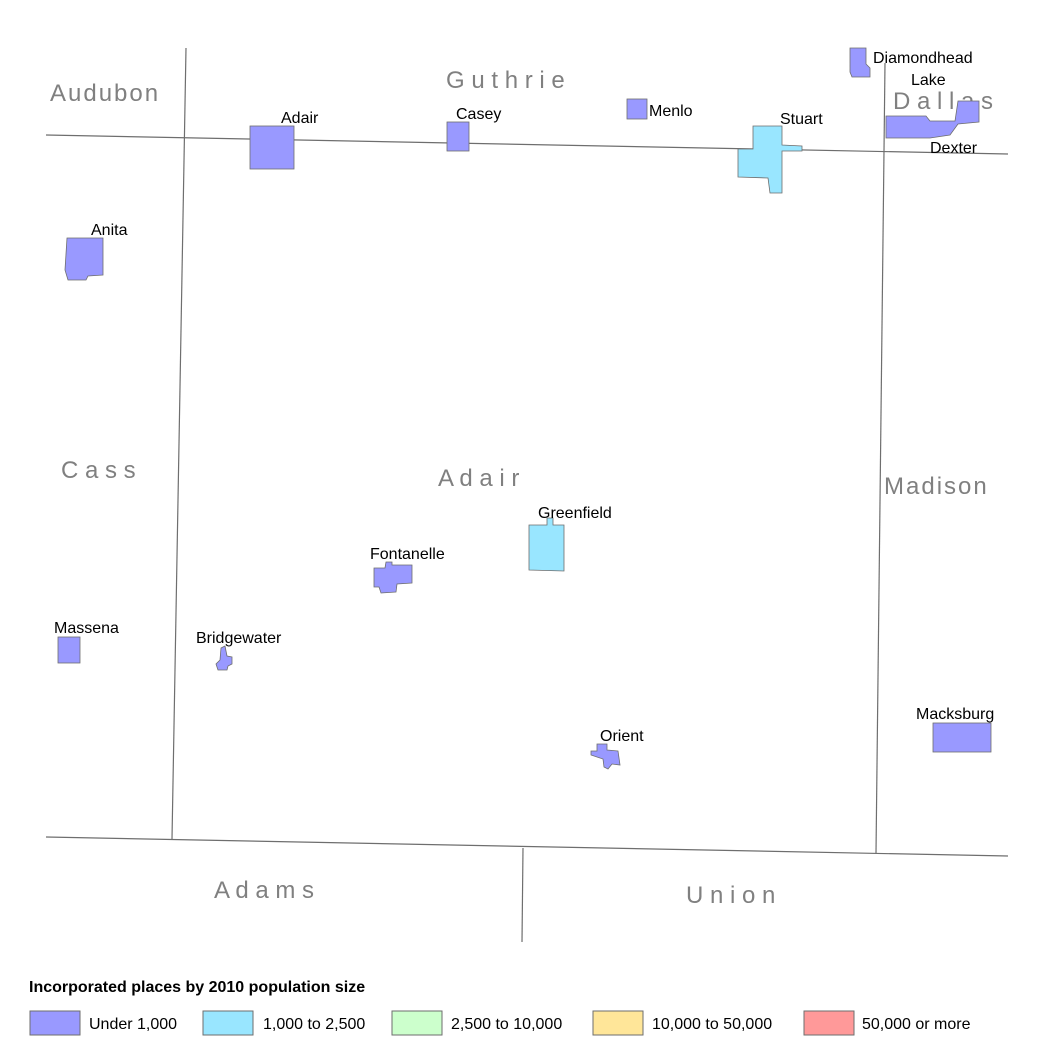 The width and height of the screenshot is (1050, 1050). Describe the element at coordinates (936, 486) in the screenshot. I see `county-label-madison: Madison` at that location.